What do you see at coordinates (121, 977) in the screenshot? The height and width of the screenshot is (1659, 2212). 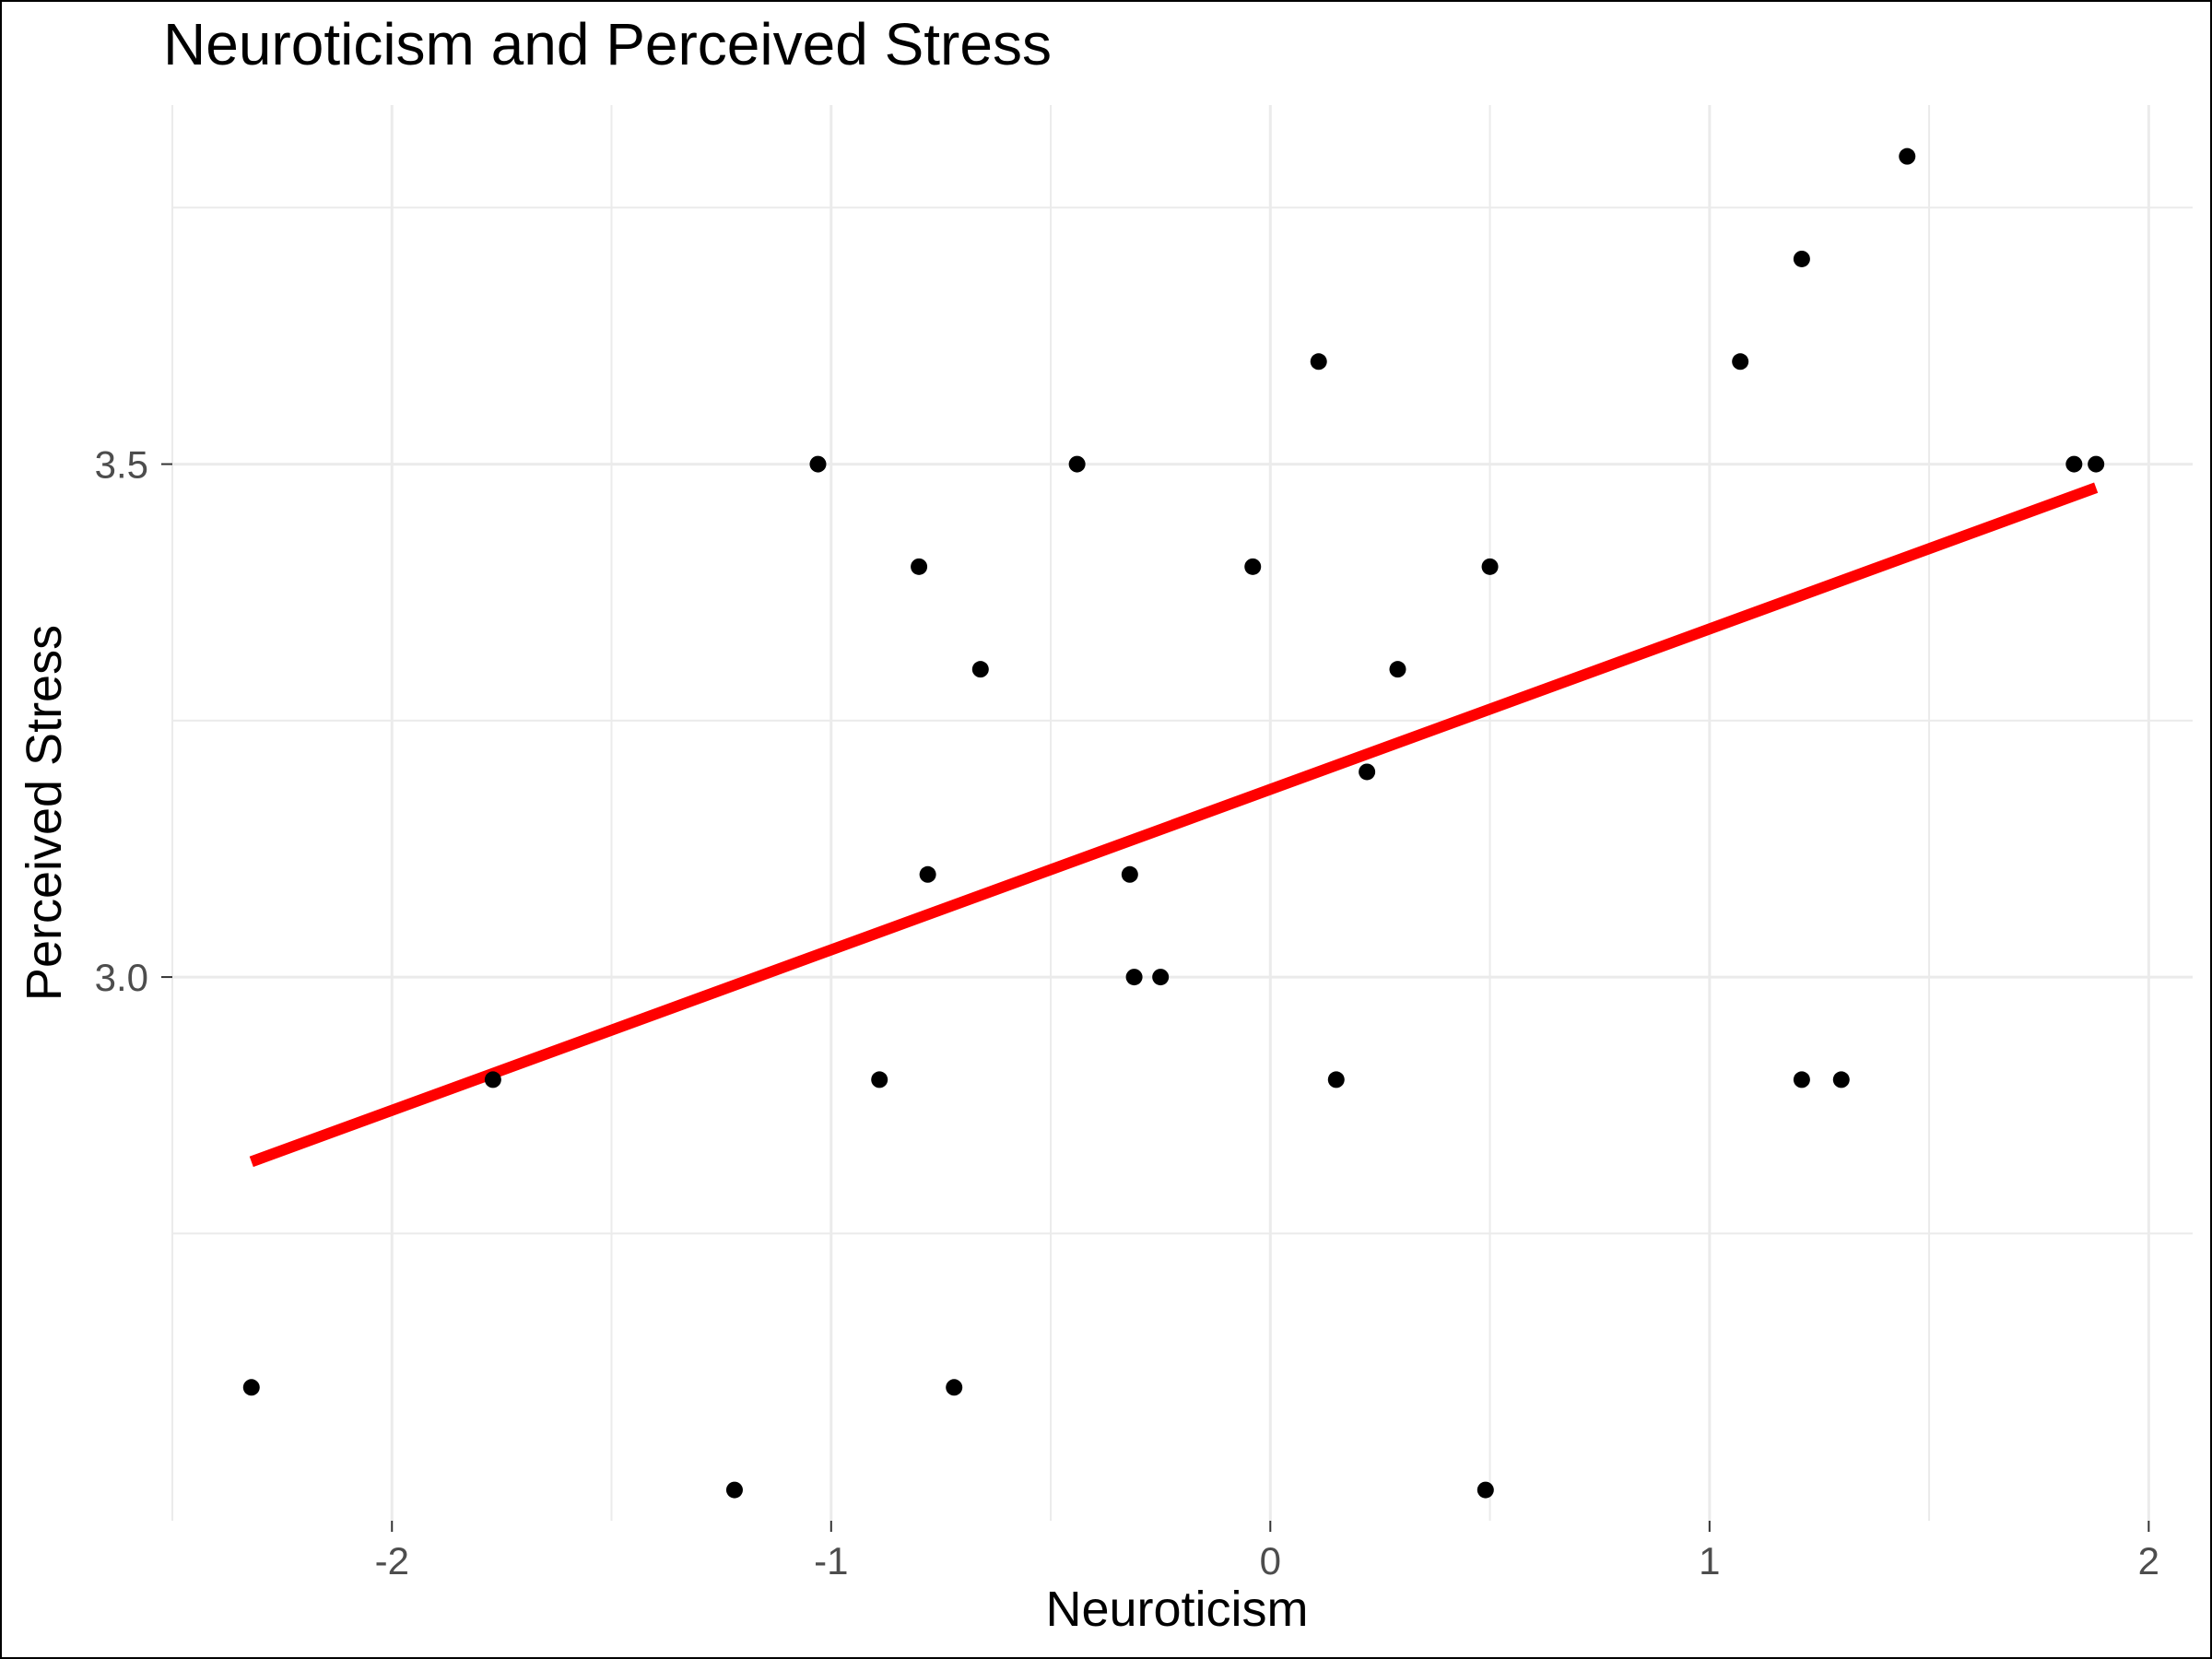 I see `y-tick-label: 3.0` at bounding box center [121, 977].